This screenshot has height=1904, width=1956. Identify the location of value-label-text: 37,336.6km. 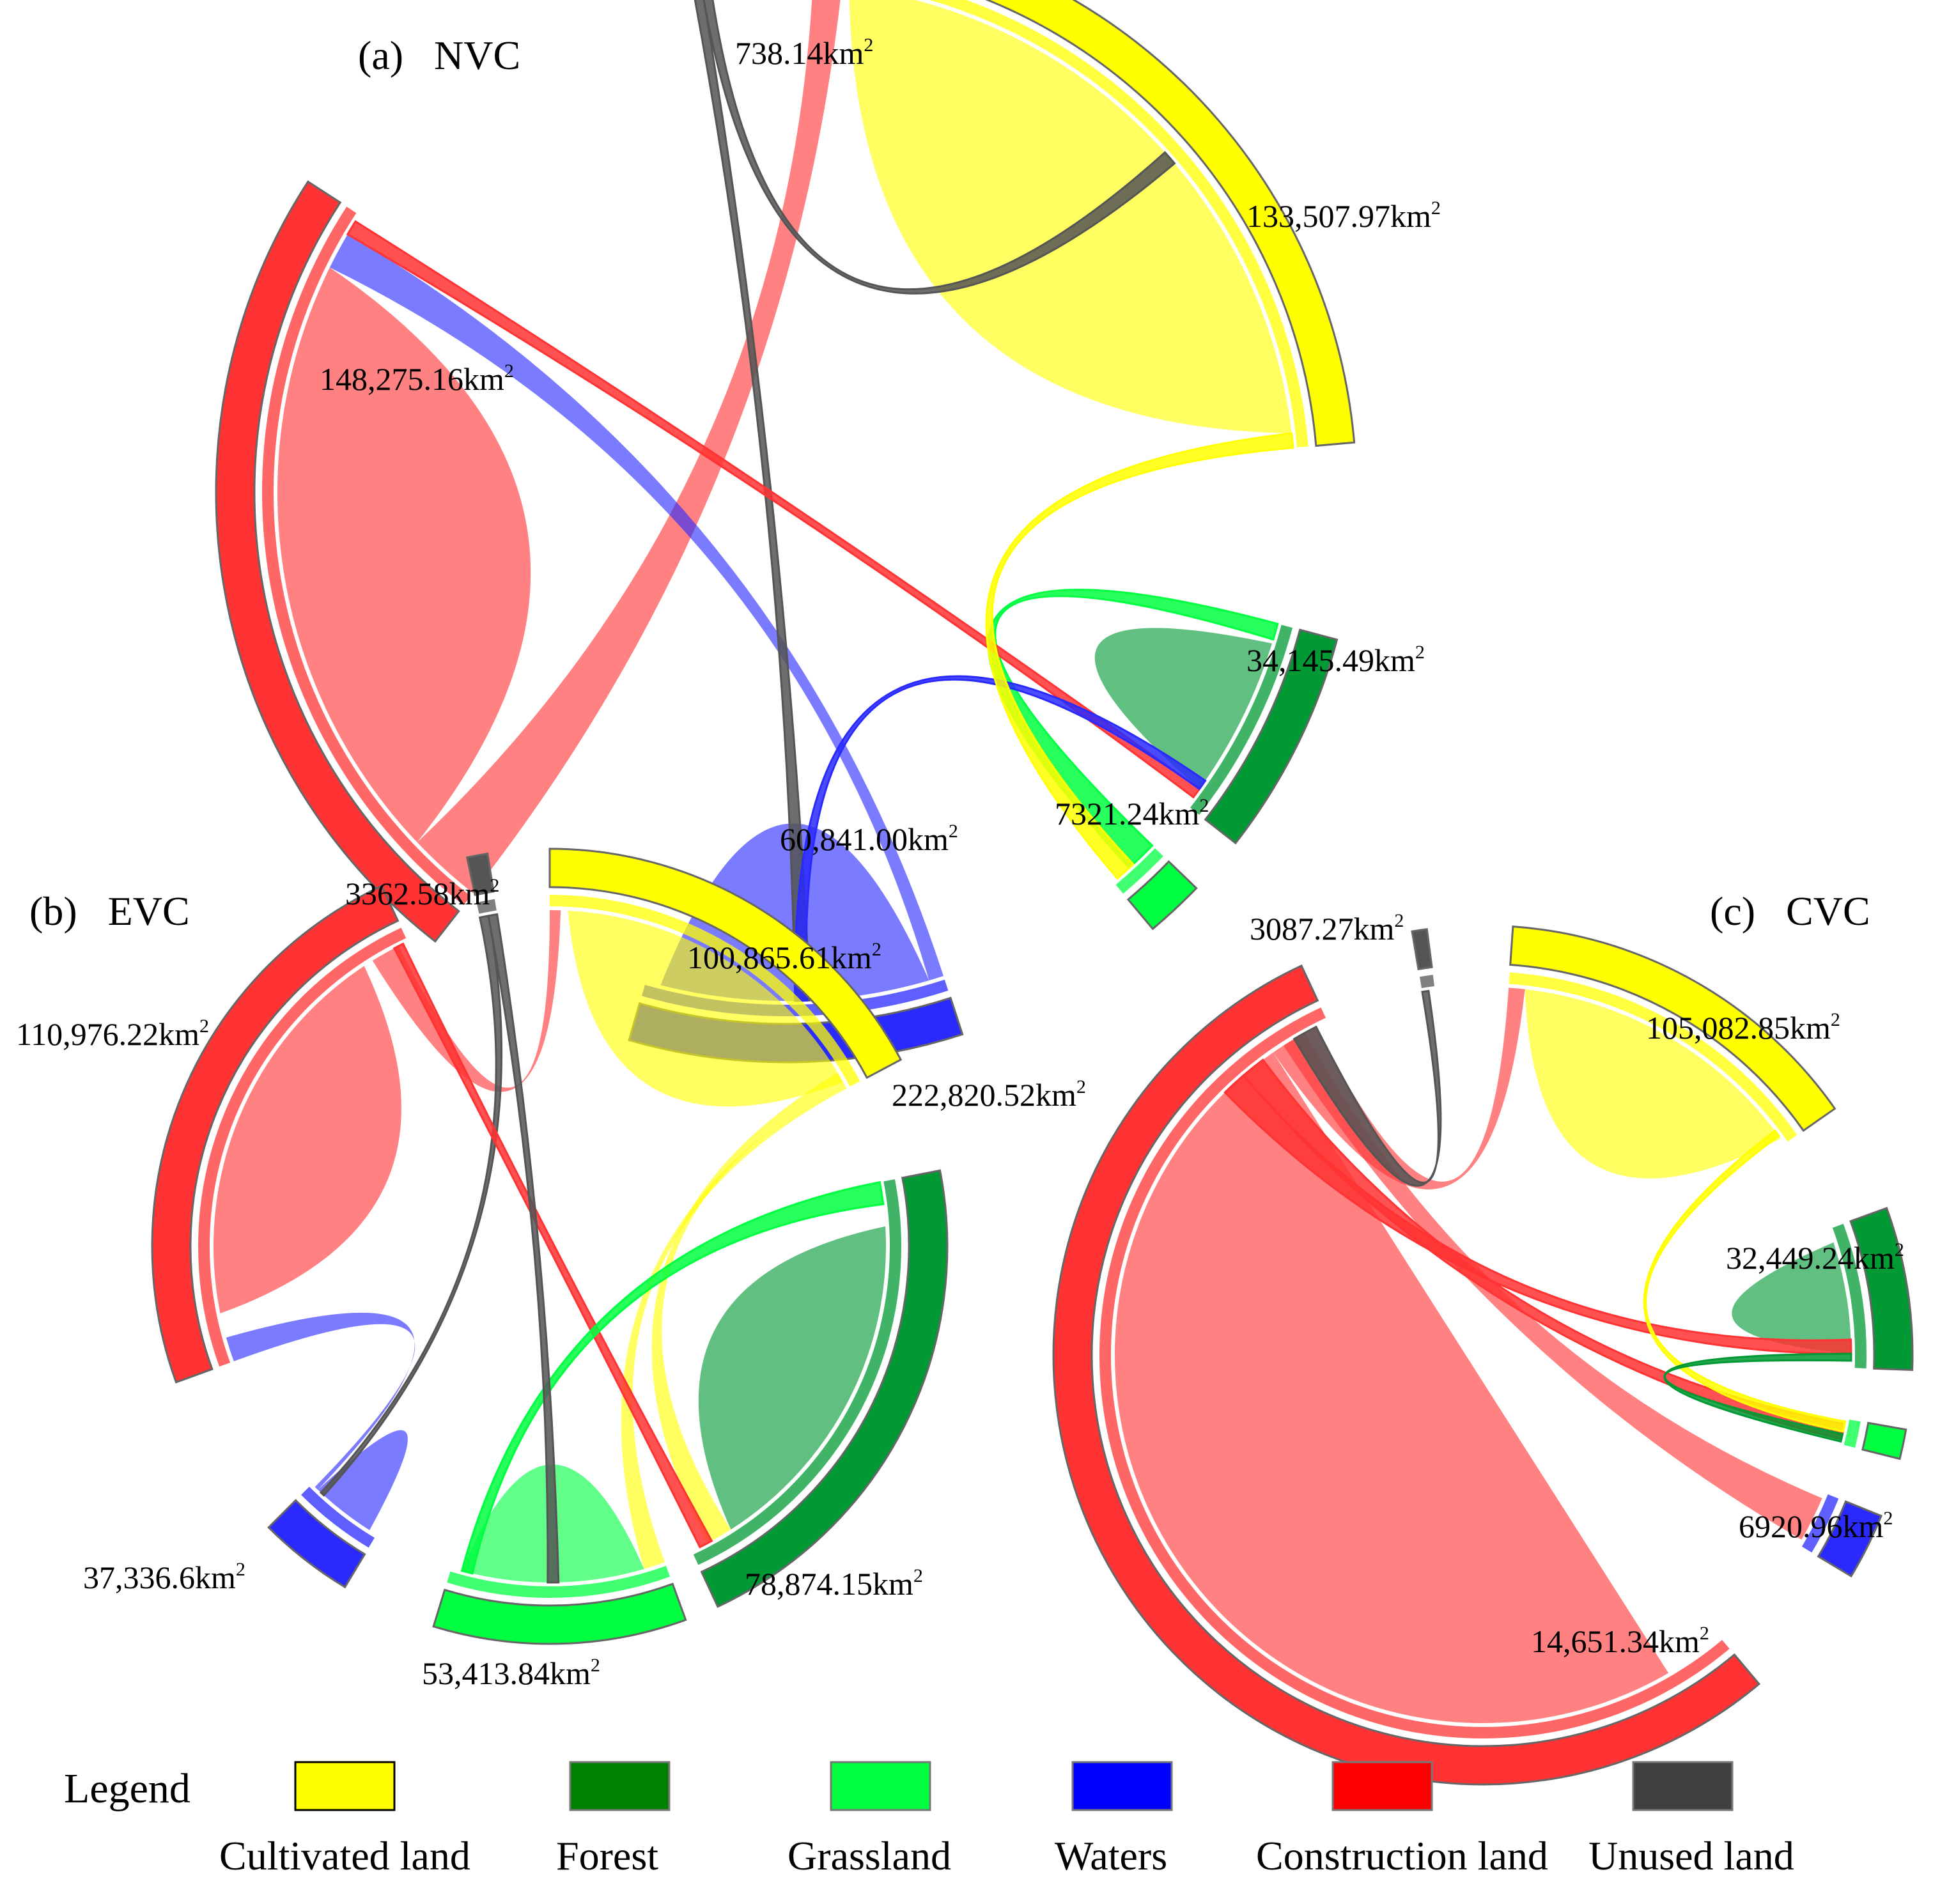
(159, 1577).